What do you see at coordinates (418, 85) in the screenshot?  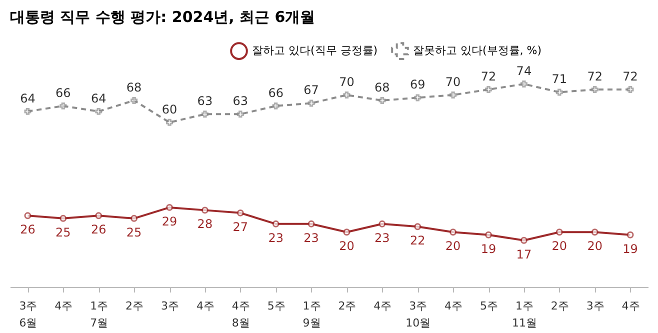 I see `data-label: 69` at bounding box center [418, 85].